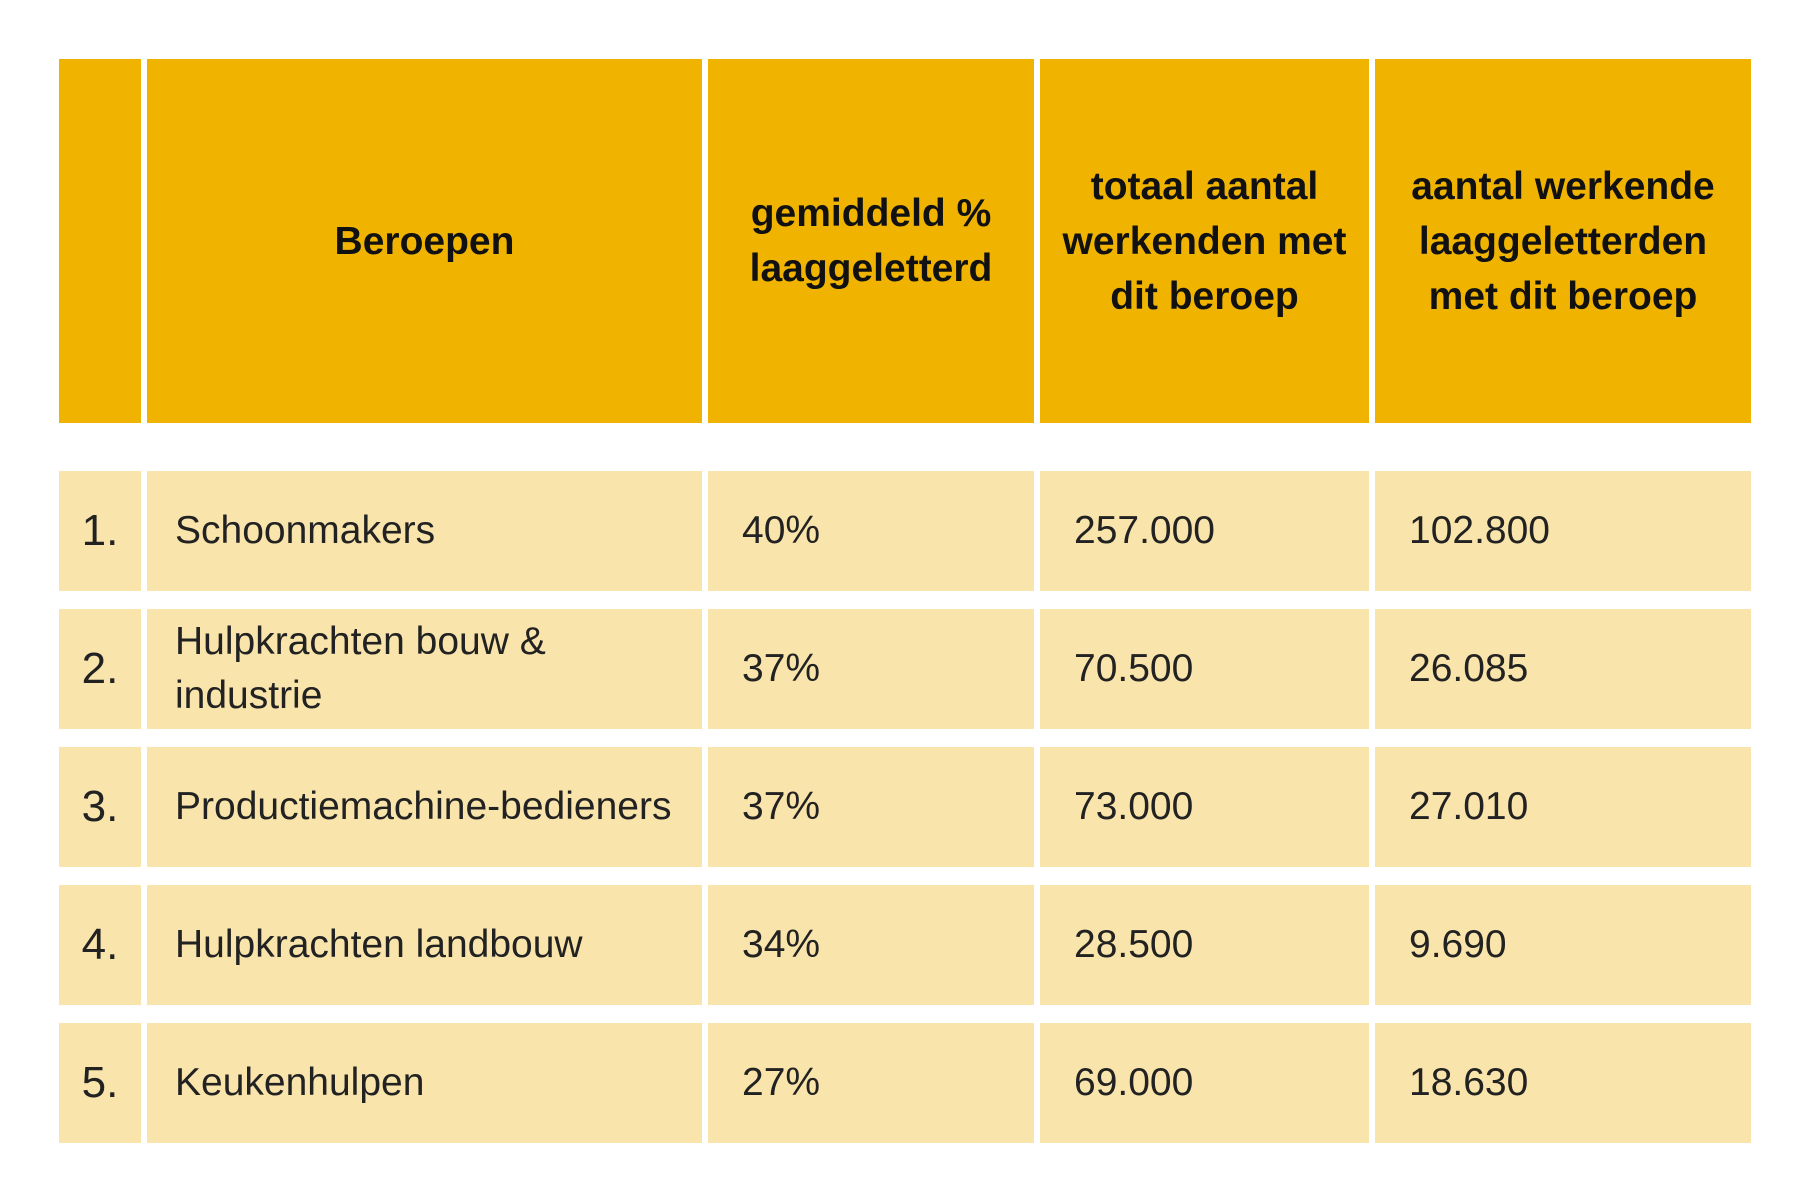  Describe the element at coordinates (100, 945) in the screenshot. I see `rank-cell: 4.` at that location.